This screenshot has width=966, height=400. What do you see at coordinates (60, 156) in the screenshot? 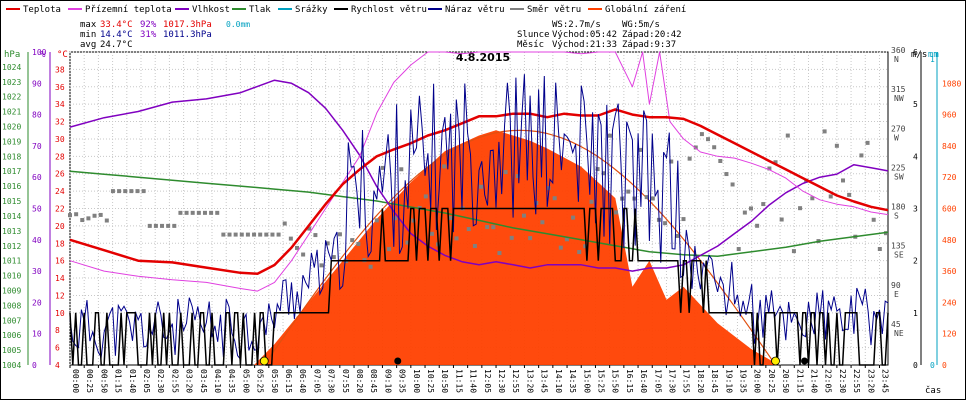
I see `temperature-tick-label: 28` at bounding box center [60, 156].